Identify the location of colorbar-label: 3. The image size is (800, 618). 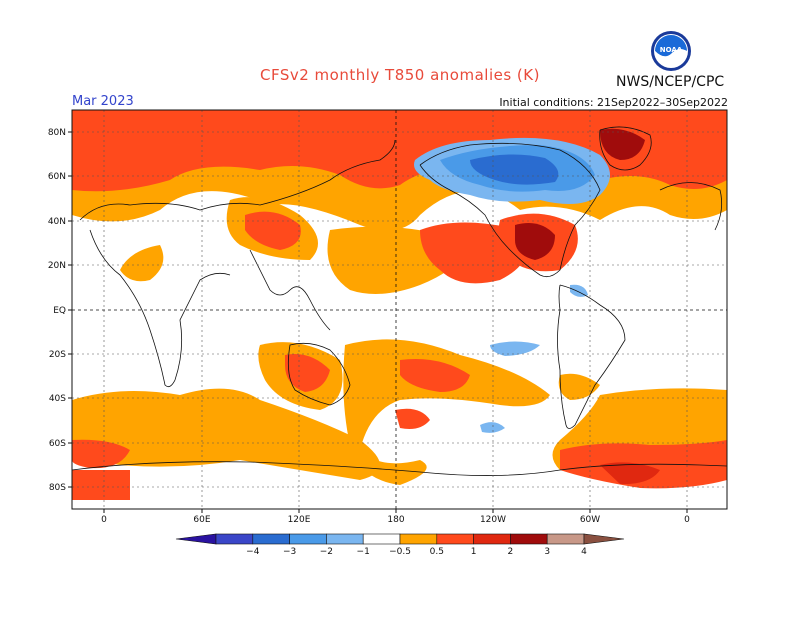
(547, 552).